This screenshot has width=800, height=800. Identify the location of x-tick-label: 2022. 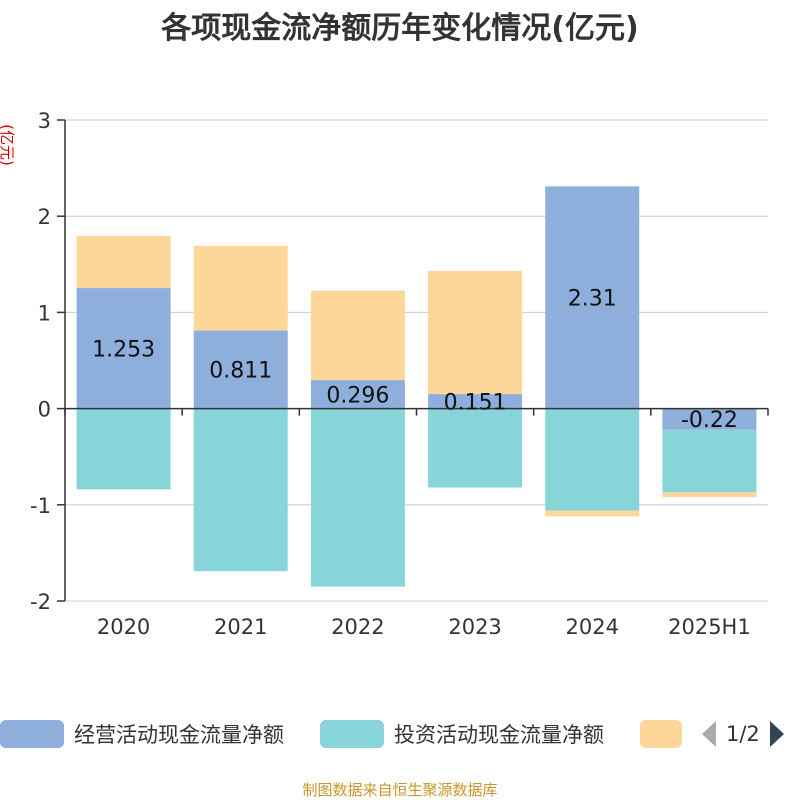
(357, 627).